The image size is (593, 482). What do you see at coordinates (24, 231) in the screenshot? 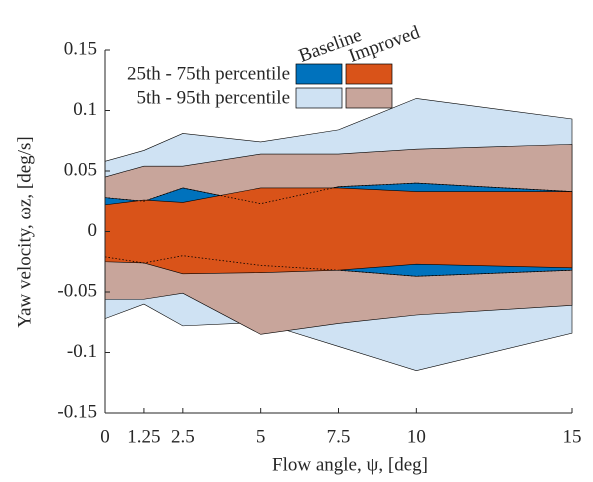
I see `y-axis-label: Yaw velocity, ωz, [deg/s]` at bounding box center [24, 231].